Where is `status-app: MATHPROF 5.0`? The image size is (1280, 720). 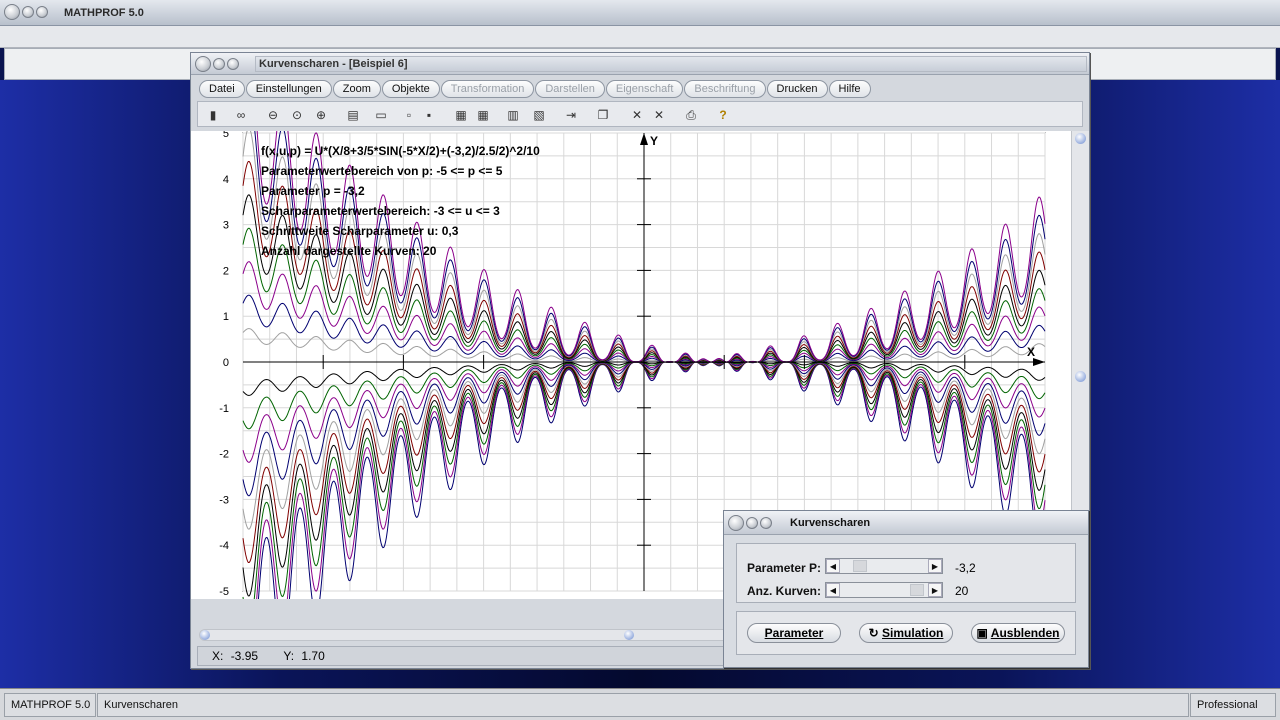
status-app: MATHPROF 5.0 is located at coordinates (50, 705).